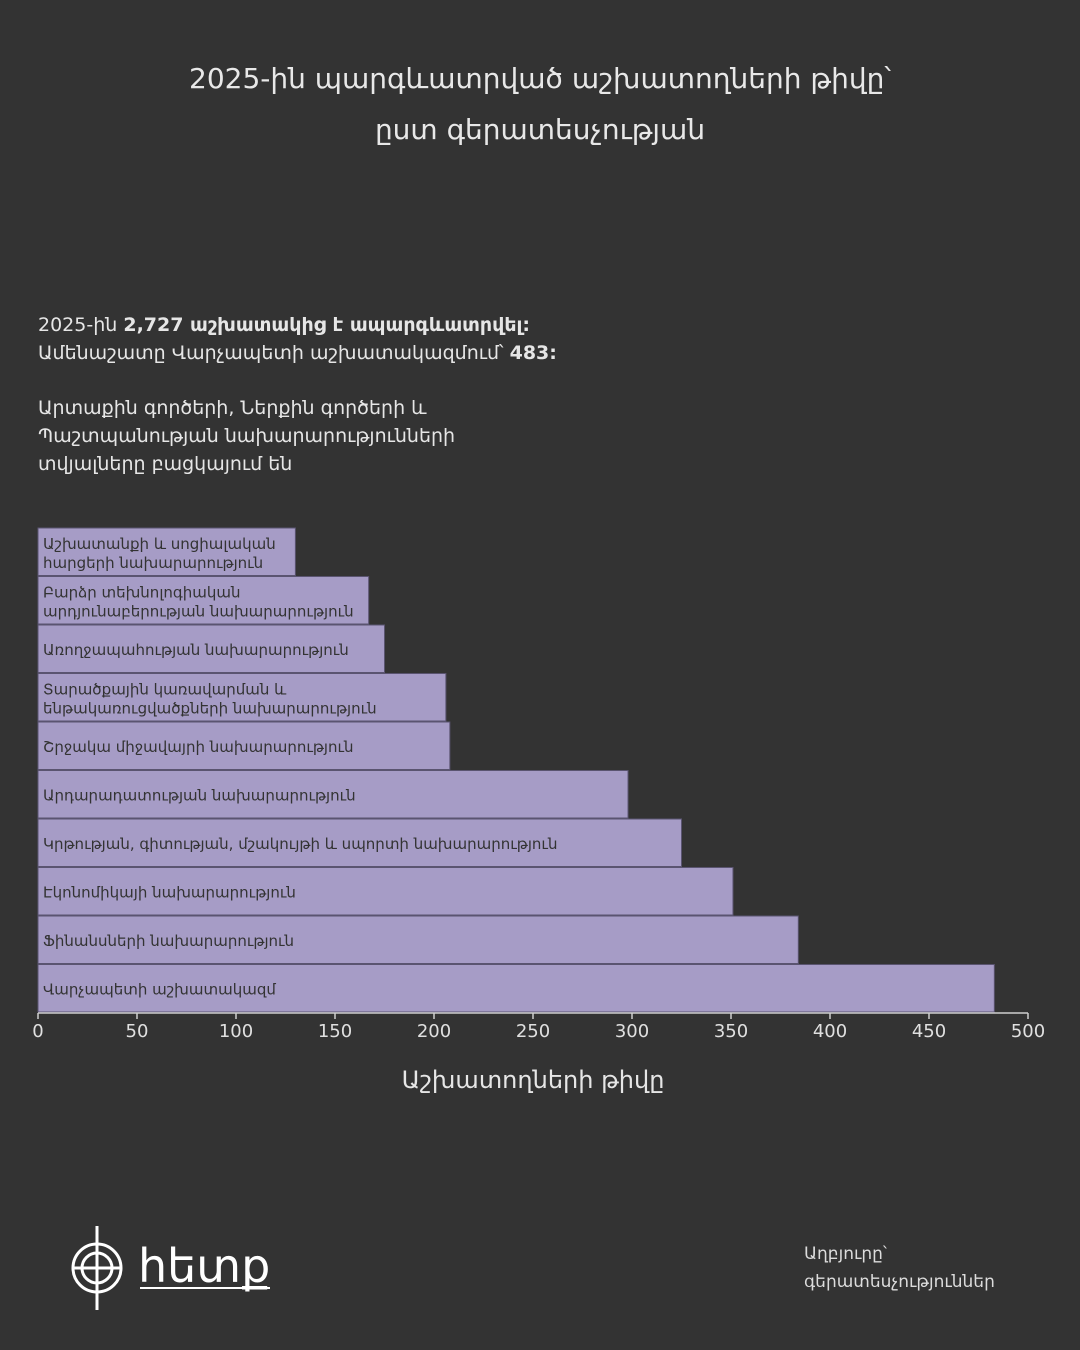  What do you see at coordinates (169, 892) in the screenshot?
I see `bar-label: Էկոնոմիկայի նախարարություն` at bounding box center [169, 892].